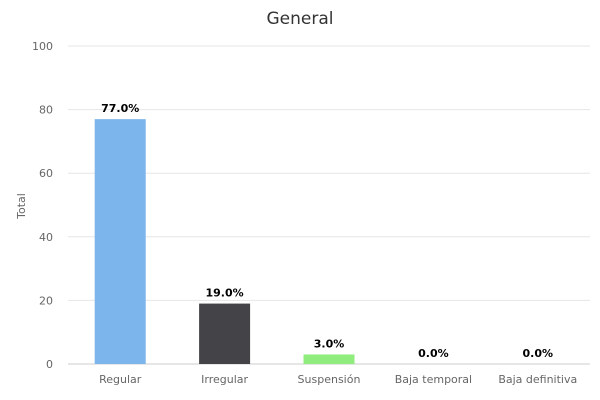 The image size is (600, 400). What do you see at coordinates (225, 333) in the screenshot?
I see `bar-irregular` at bounding box center [225, 333].